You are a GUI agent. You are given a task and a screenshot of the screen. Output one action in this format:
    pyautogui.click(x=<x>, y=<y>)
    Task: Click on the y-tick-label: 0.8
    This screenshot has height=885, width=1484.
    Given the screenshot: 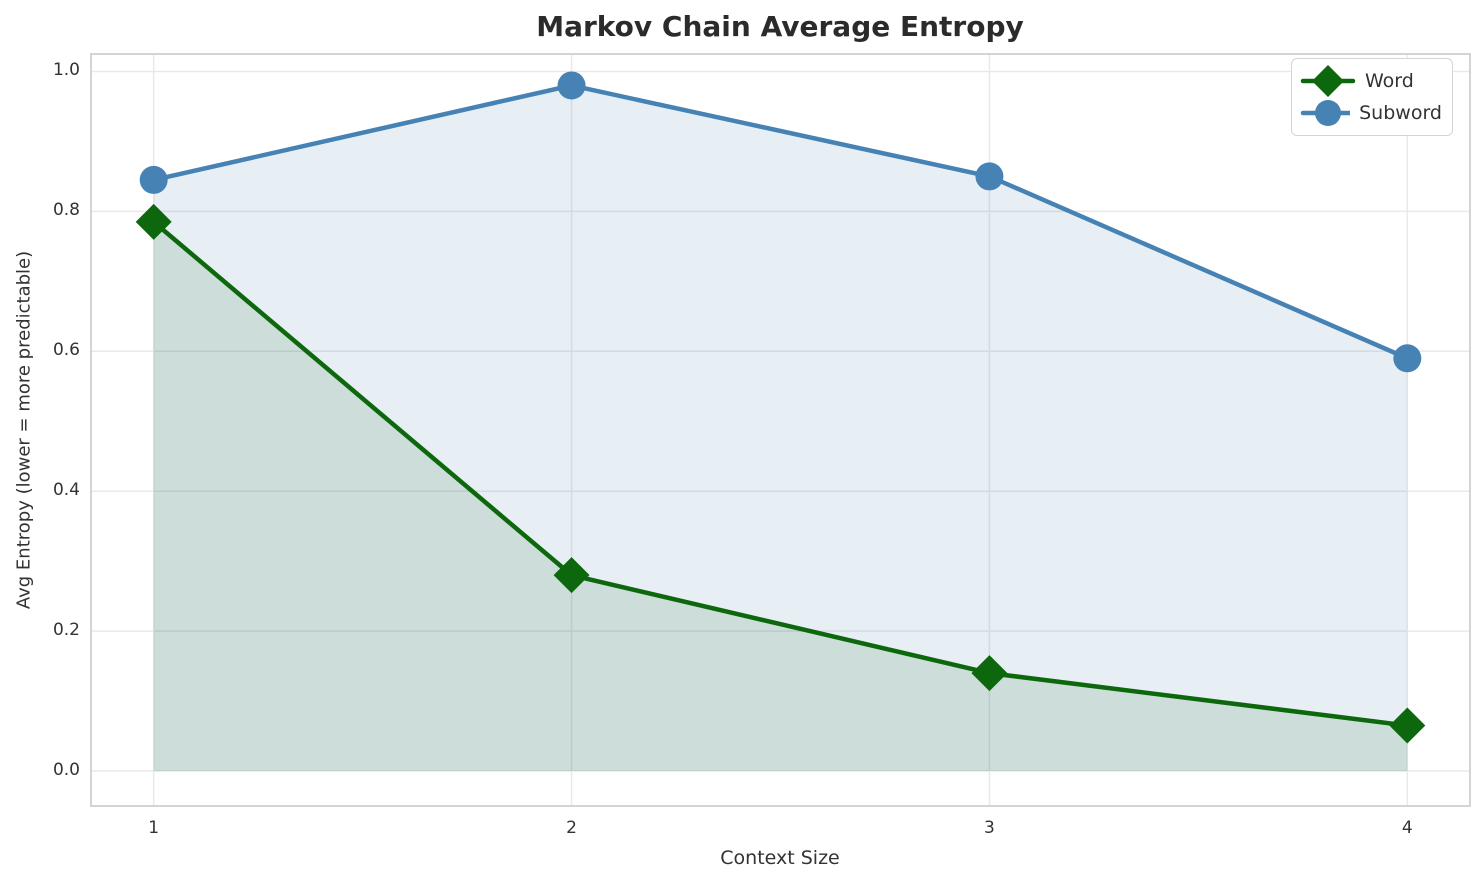 What is the action you would take?
    pyautogui.click(x=66, y=210)
    